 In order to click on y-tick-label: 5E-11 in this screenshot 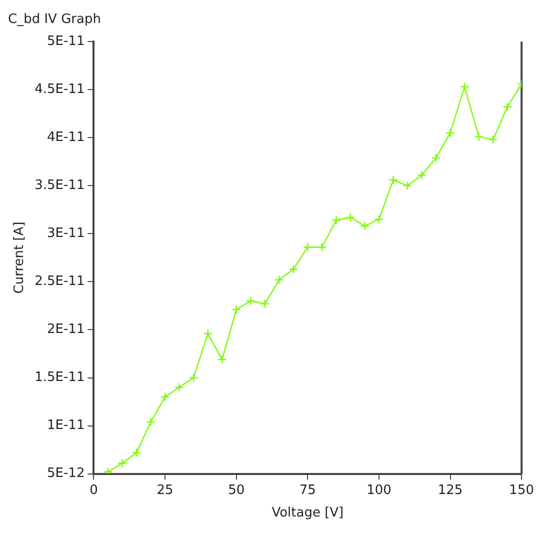, I will do `click(66, 41)`.